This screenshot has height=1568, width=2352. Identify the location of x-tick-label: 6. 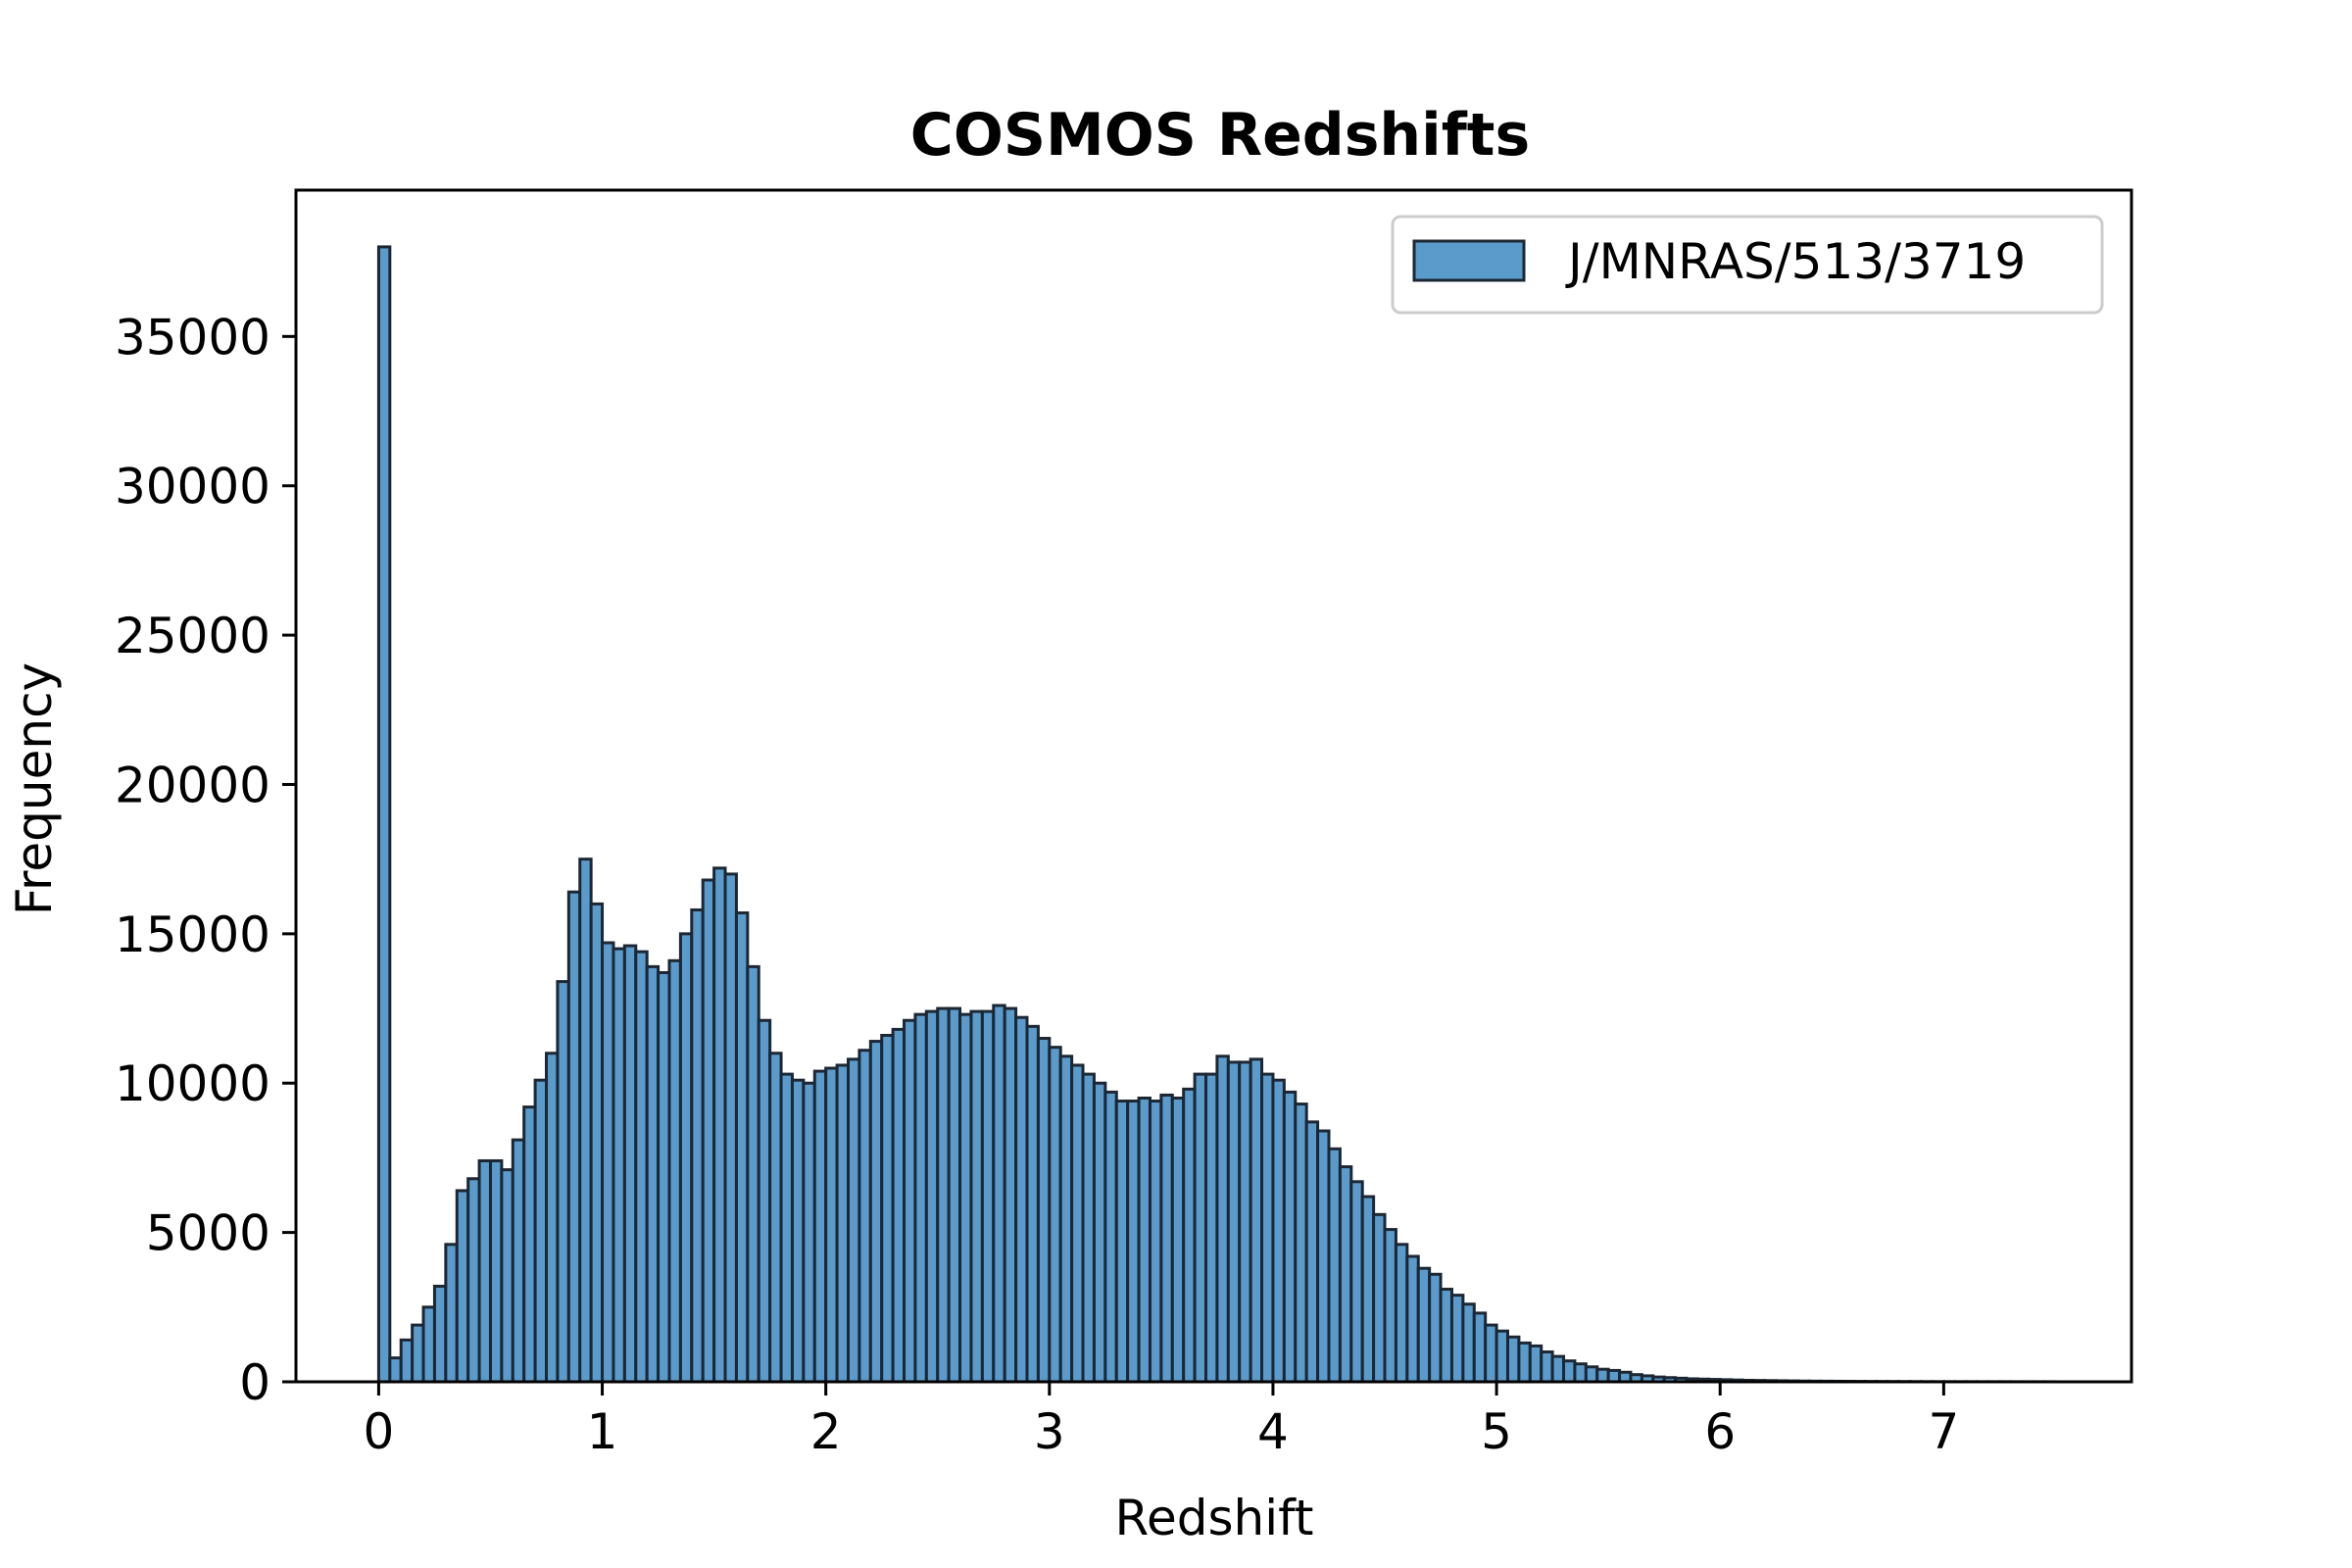
(1720, 1431).